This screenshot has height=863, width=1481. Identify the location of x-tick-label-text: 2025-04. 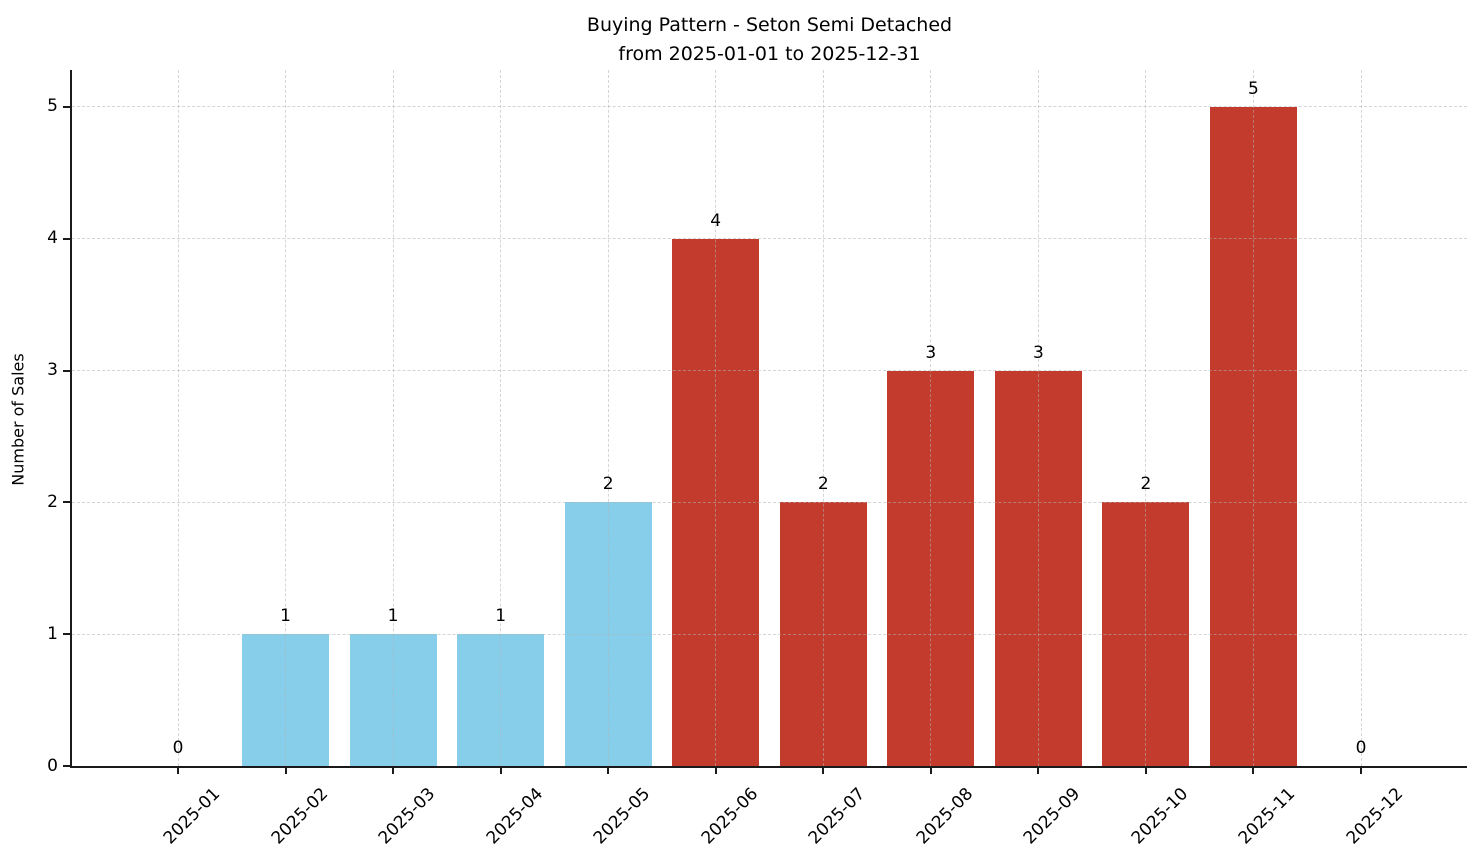
(514, 816).